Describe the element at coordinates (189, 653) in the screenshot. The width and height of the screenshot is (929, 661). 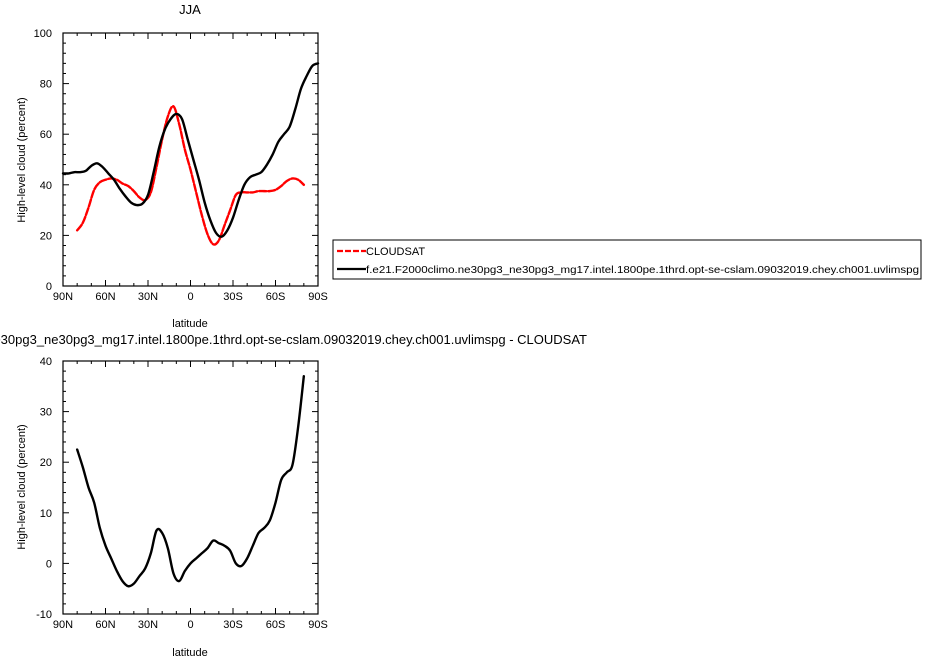
I see `bottom-x-axis-label: latitude` at that location.